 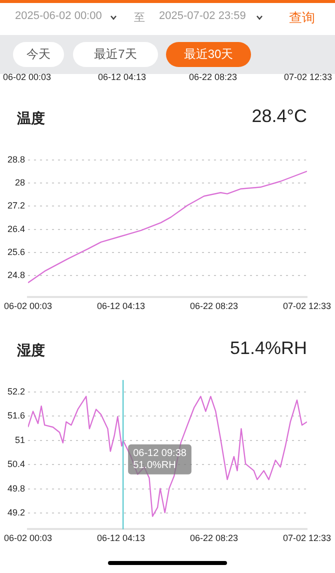 I want to click on y-tick-label: 49.2, so click(x=16, y=513).